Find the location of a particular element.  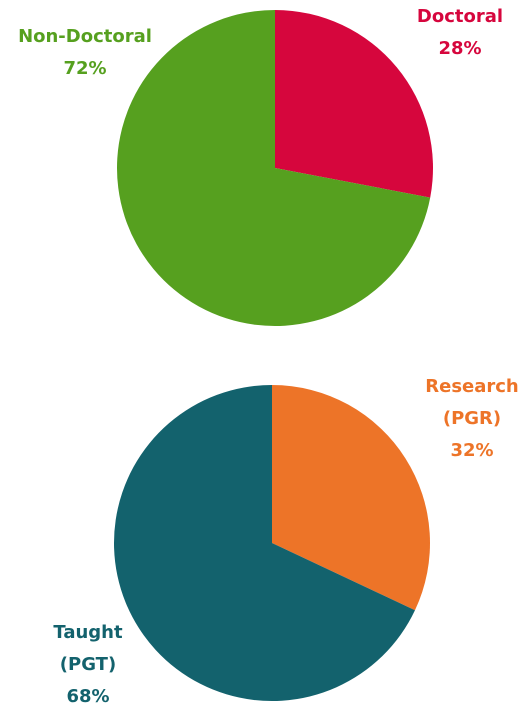

category-label: Research (PGR) is located at coordinates (472, 402).